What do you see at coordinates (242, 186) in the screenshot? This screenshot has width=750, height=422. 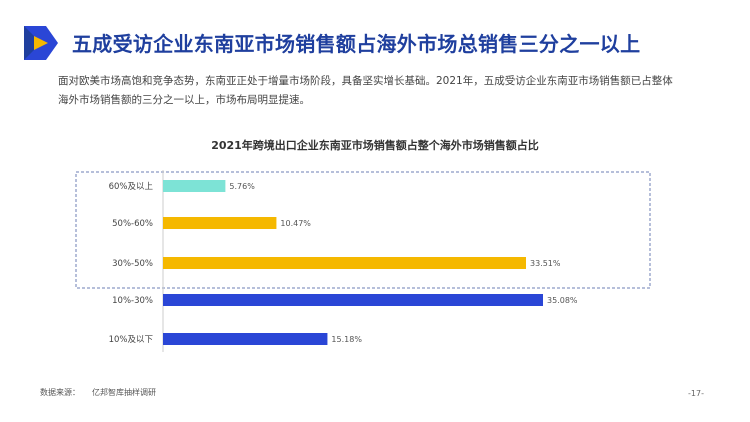 I see `data-label: 5.76%` at bounding box center [242, 186].